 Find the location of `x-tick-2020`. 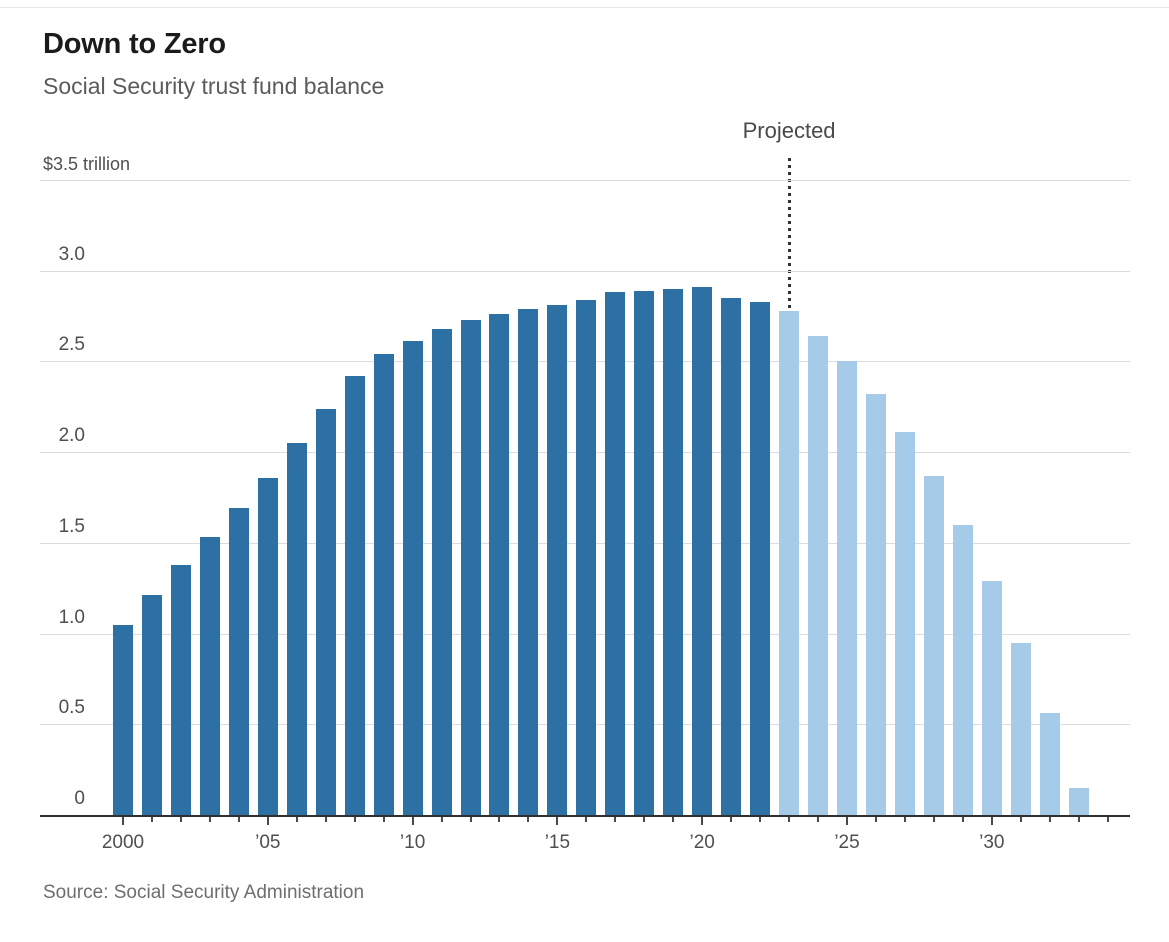

x-tick-2020 is located at coordinates (702, 821).